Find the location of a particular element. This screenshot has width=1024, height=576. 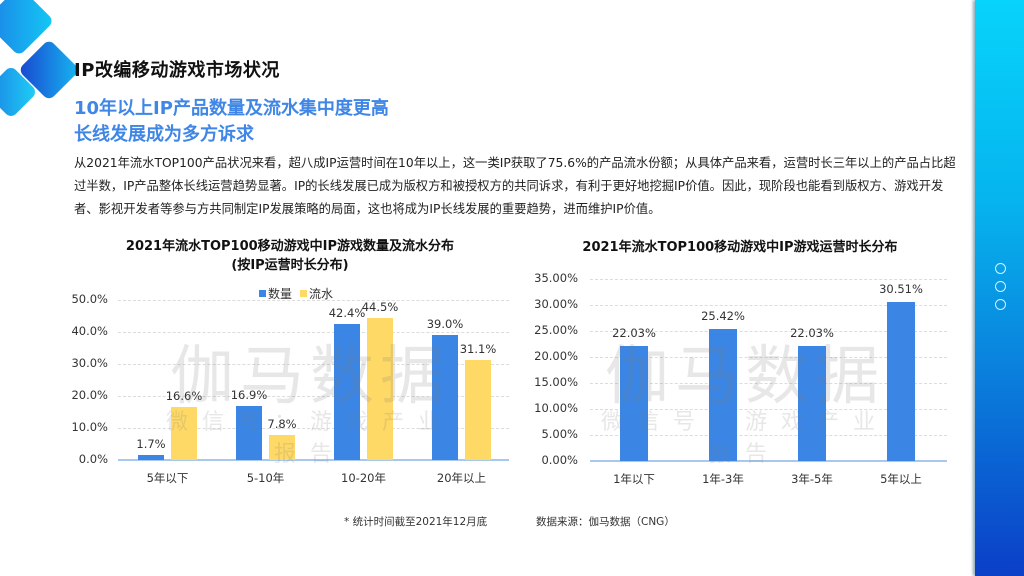

chart-title-left-sub: (按IP运营时长分布) is located at coordinates (290, 265).